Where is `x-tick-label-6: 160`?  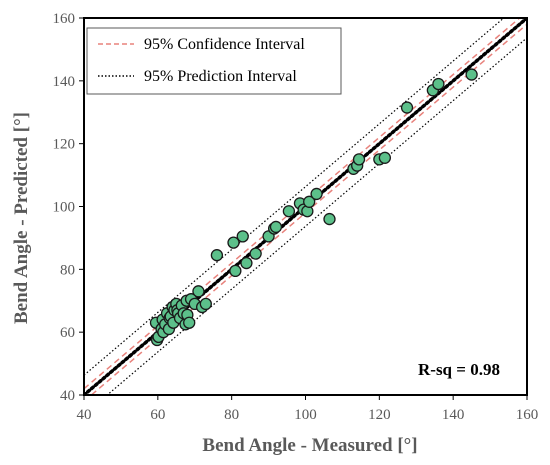 x-tick-label-6: 160 is located at coordinates (527, 415).